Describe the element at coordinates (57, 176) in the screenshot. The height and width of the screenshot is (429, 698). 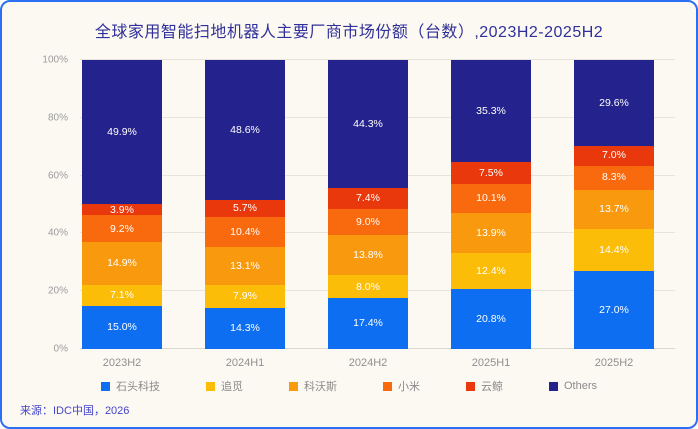
I see `y-axis-tick-label: 60%` at that location.